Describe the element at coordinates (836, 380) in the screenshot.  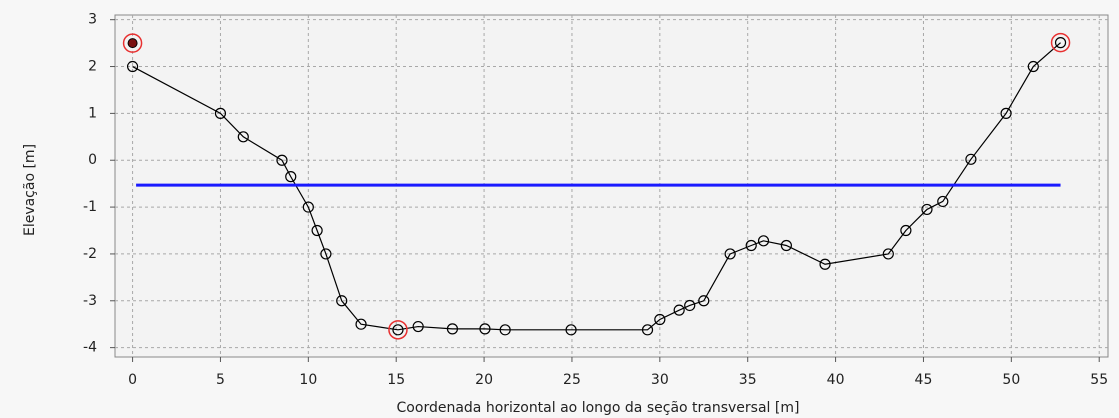
I see `x-tick-label: 40` at that location.